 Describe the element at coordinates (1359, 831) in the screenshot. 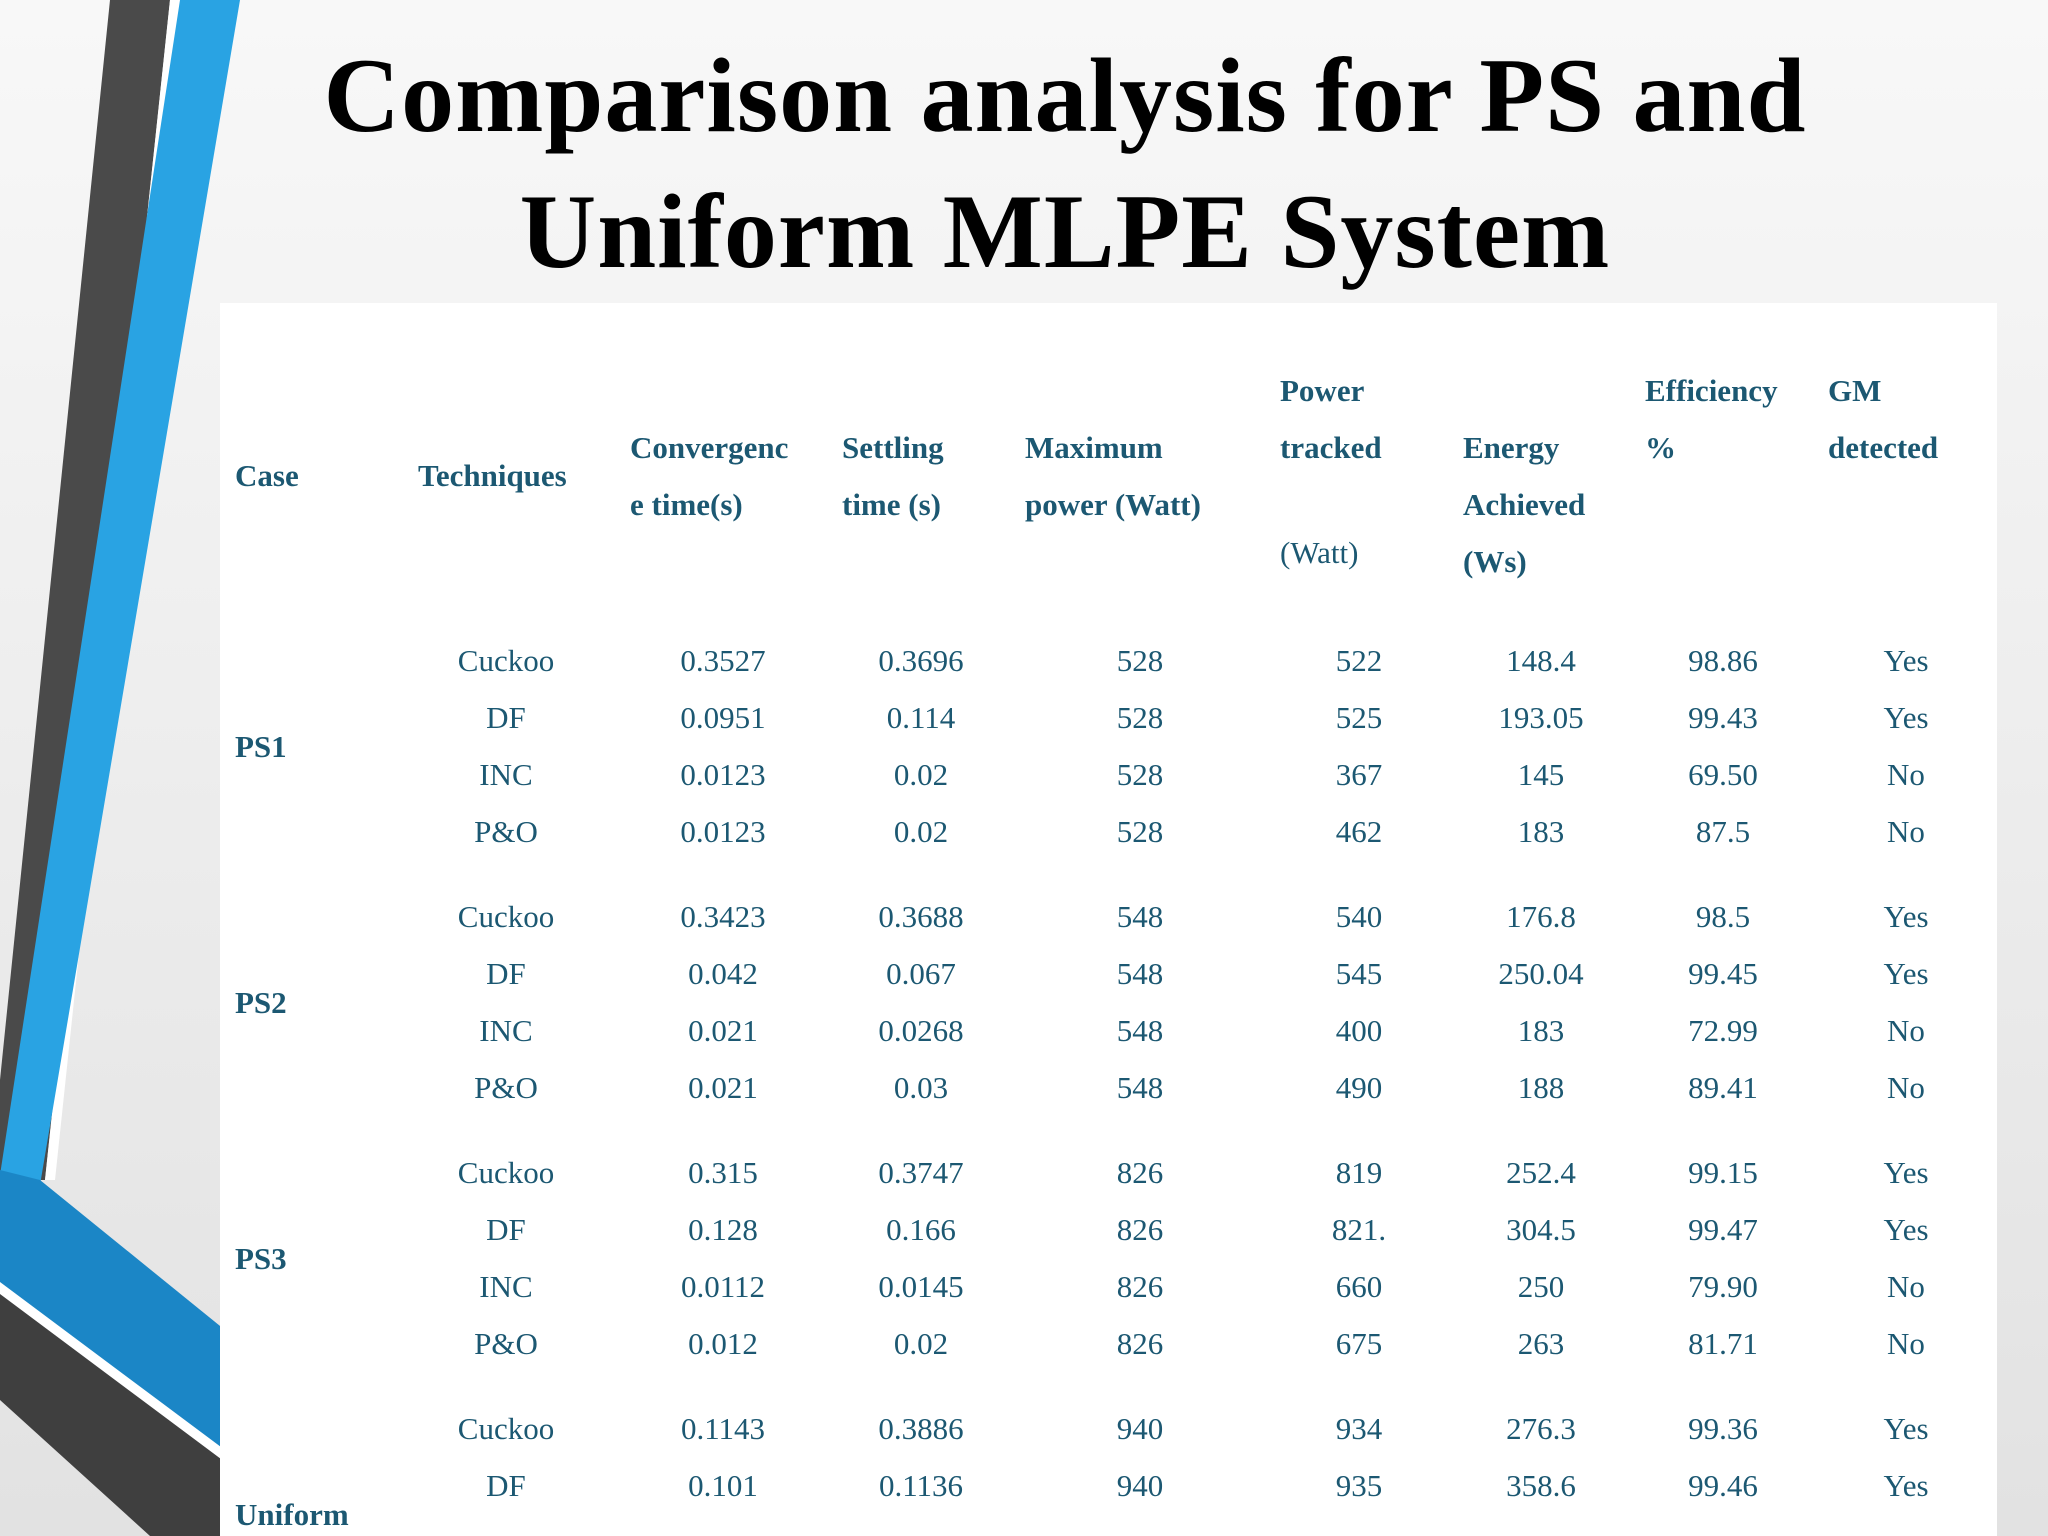

I see `cell-power-tracked: 462` at that location.